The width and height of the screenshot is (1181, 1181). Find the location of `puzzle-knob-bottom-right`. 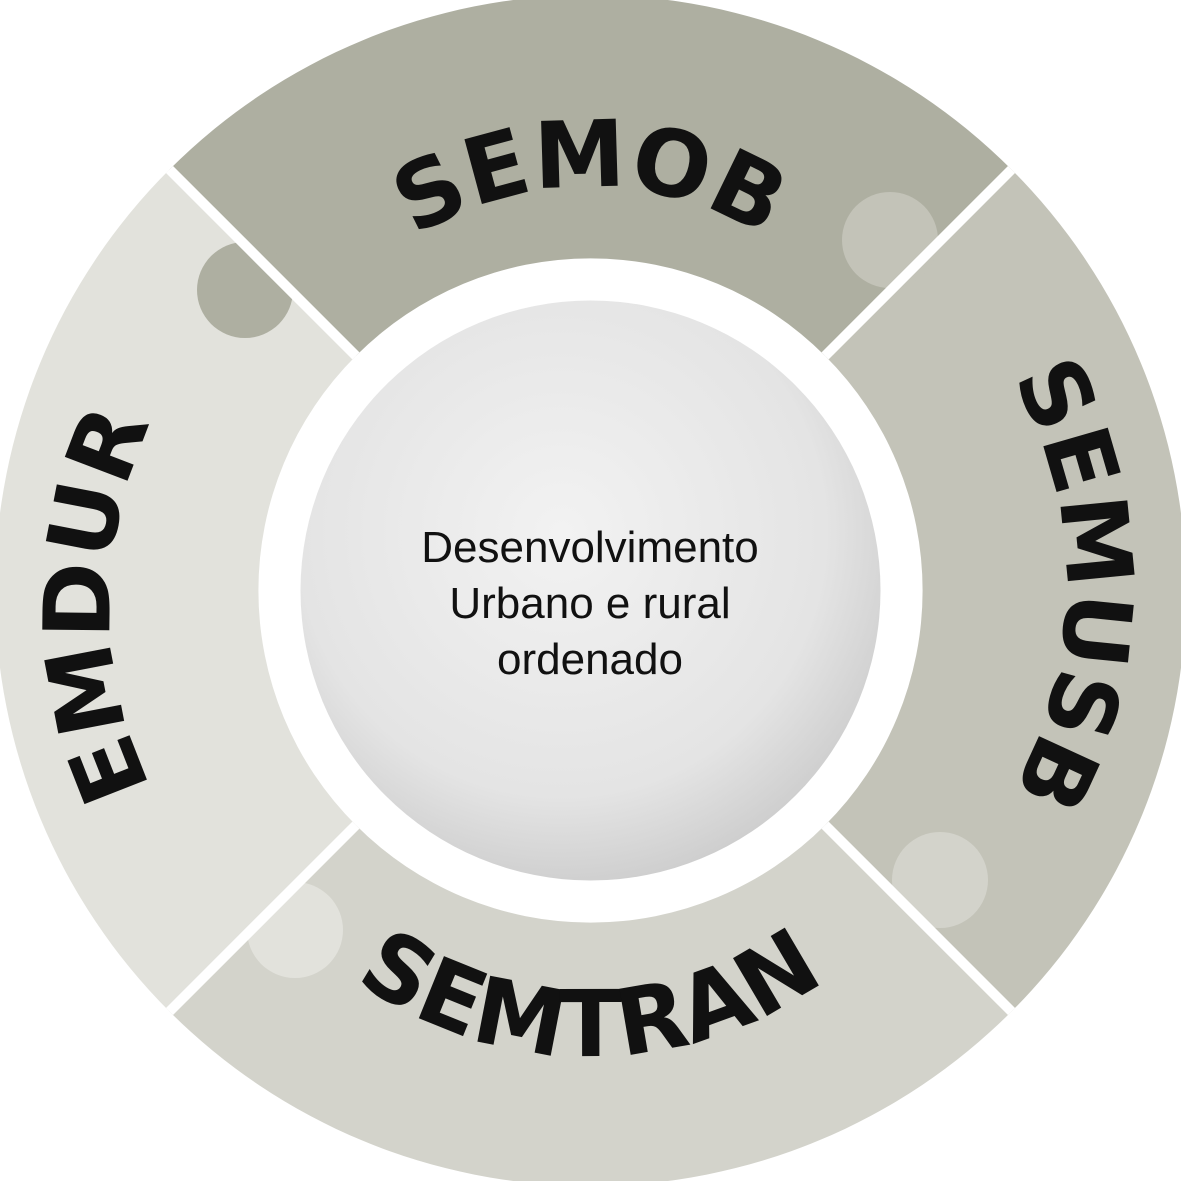

puzzle-knob-bottom-right is located at coordinates (940, 880).